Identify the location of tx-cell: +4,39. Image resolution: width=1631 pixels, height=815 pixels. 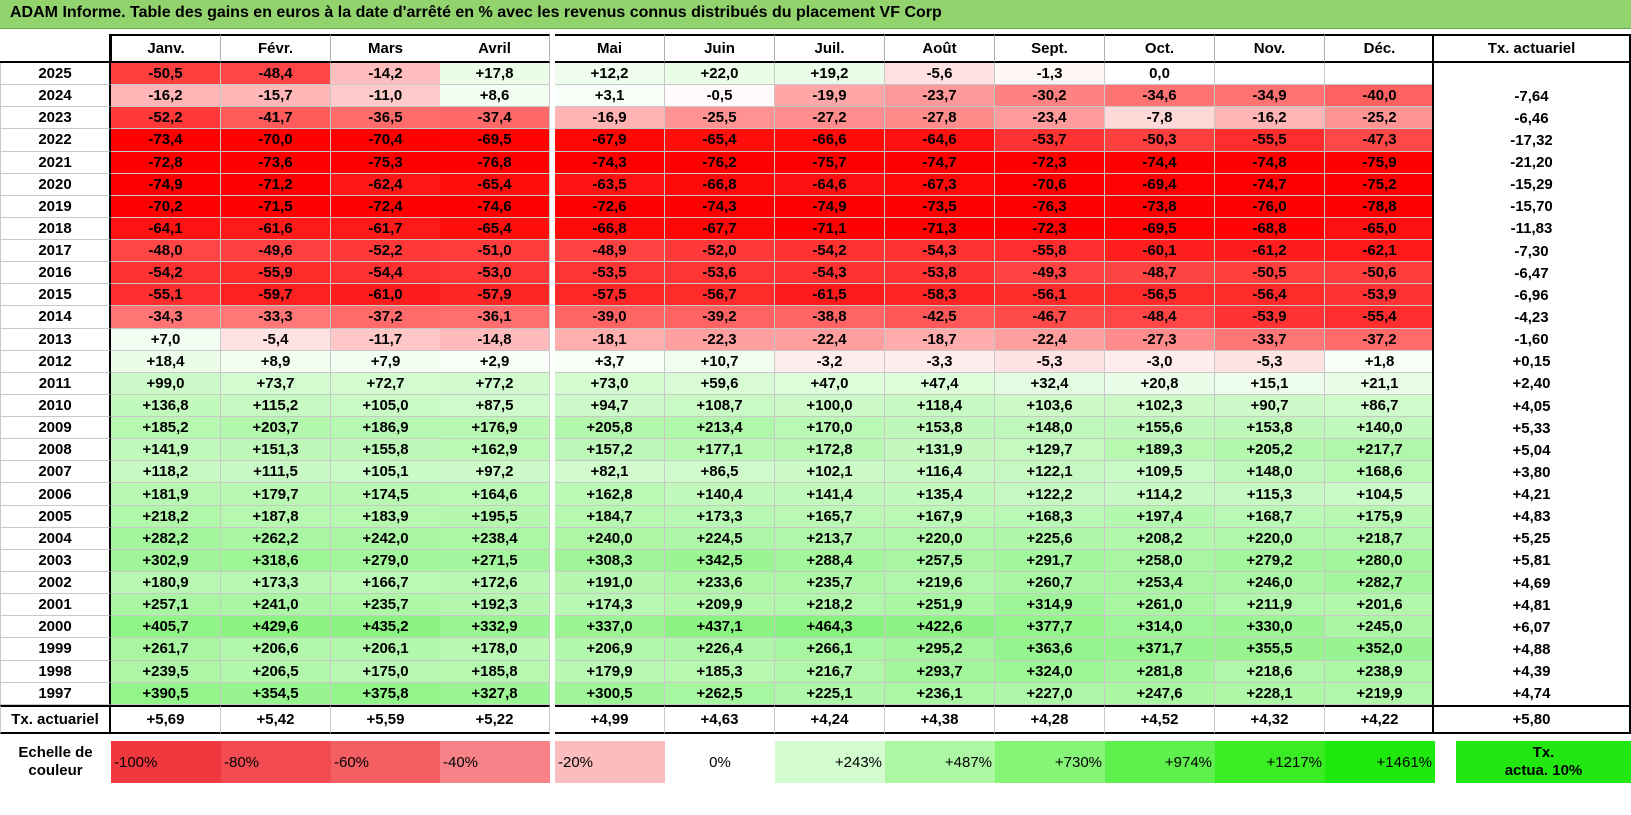
(1531, 671).